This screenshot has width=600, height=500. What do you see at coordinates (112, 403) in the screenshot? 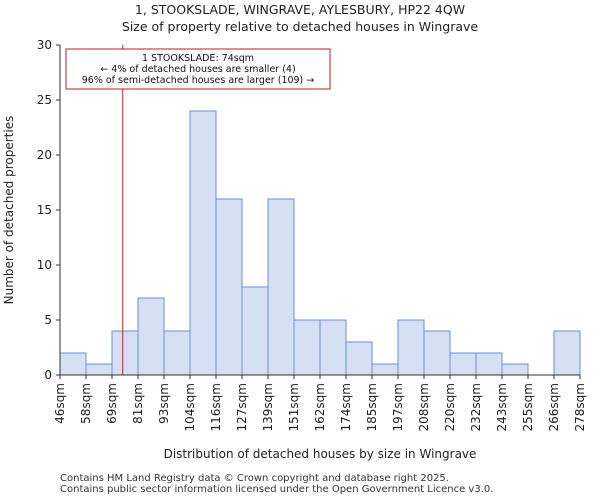
I see `x-tick-label: 69sqm` at bounding box center [112, 403].